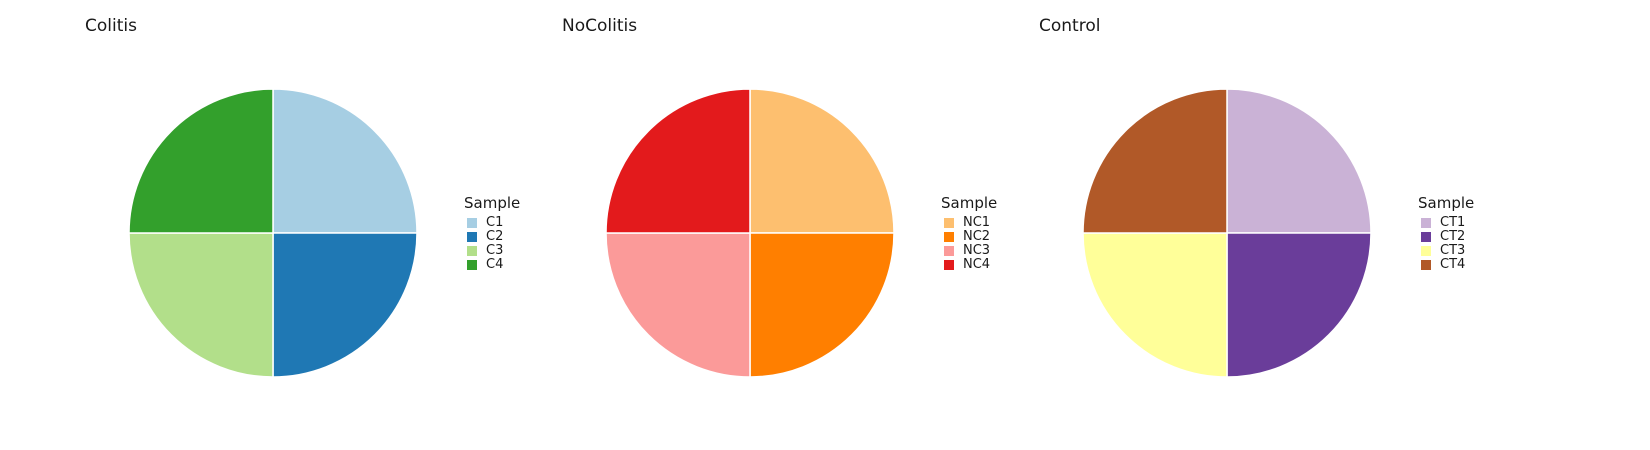  What do you see at coordinates (345, 161) in the screenshot?
I see `pie-slice-c1` at bounding box center [345, 161].